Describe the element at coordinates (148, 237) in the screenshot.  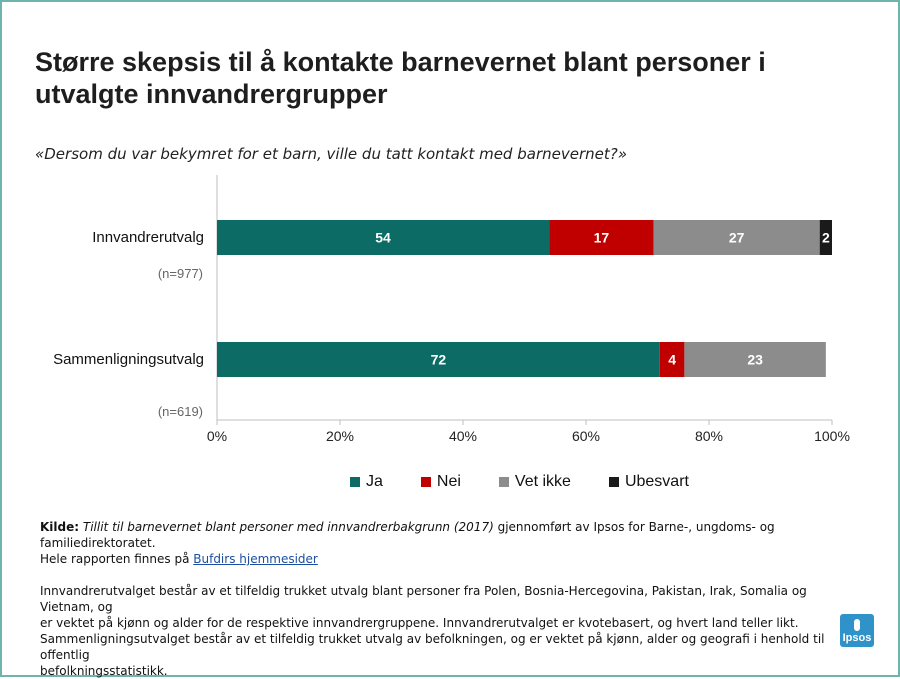
I see `category-label: Innvandrerutvalg` at that location.